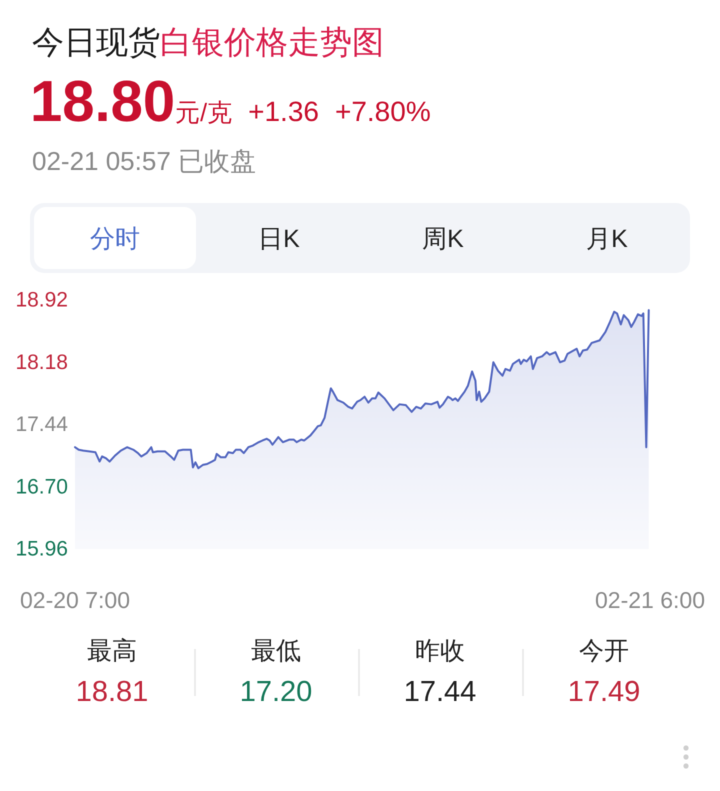 The width and height of the screenshot is (720, 791). What do you see at coordinates (607, 238) in the screenshot?
I see `tab: 月K` at bounding box center [607, 238].